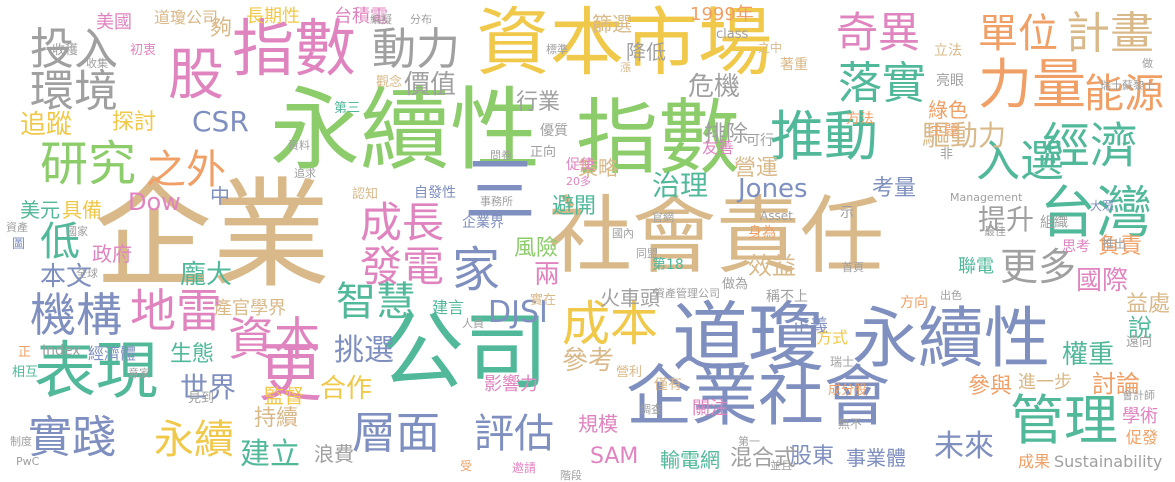 Image resolution: width=1175 pixels, height=482 pixels. What do you see at coordinates (112, 353) in the screenshot?
I see `word-jingjiti: 經濟體` at bounding box center [112, 353].